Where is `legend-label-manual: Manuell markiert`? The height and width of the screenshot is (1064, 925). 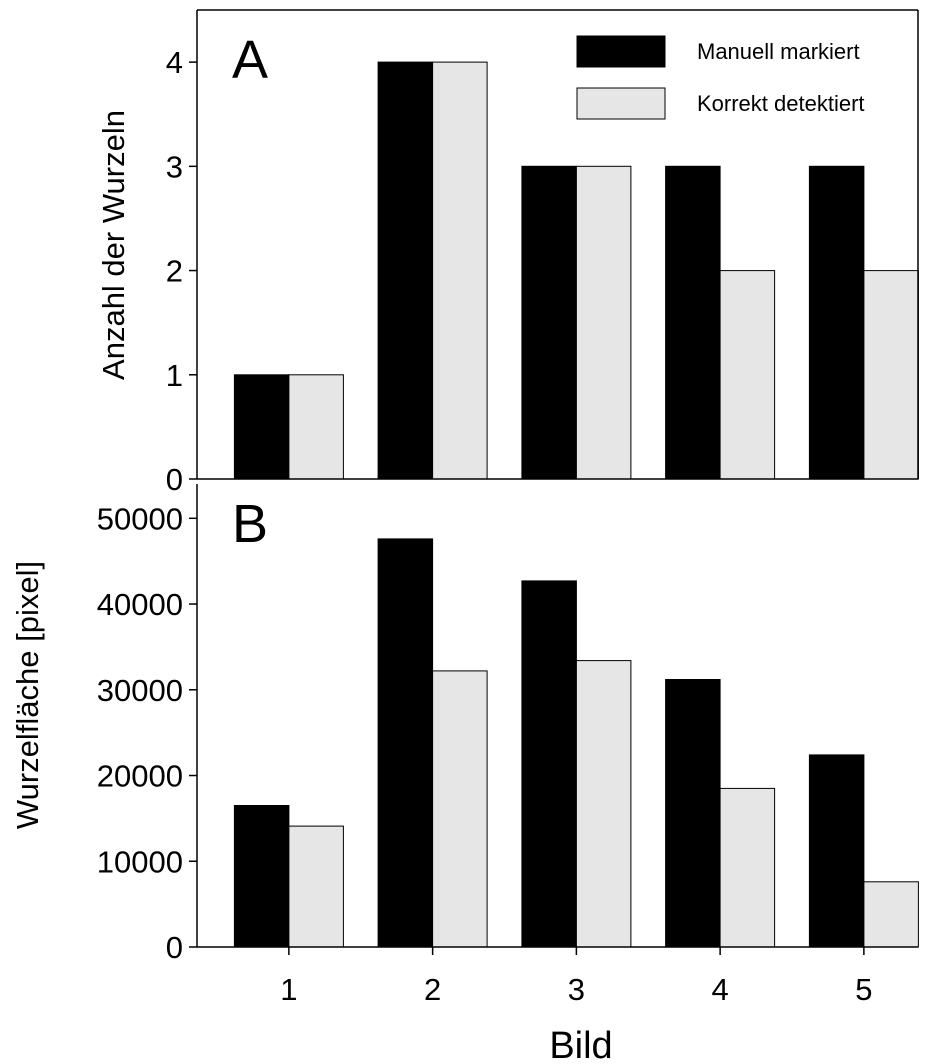
legend-label-manual: Manuell markiert is located at coordinates (778, 51).